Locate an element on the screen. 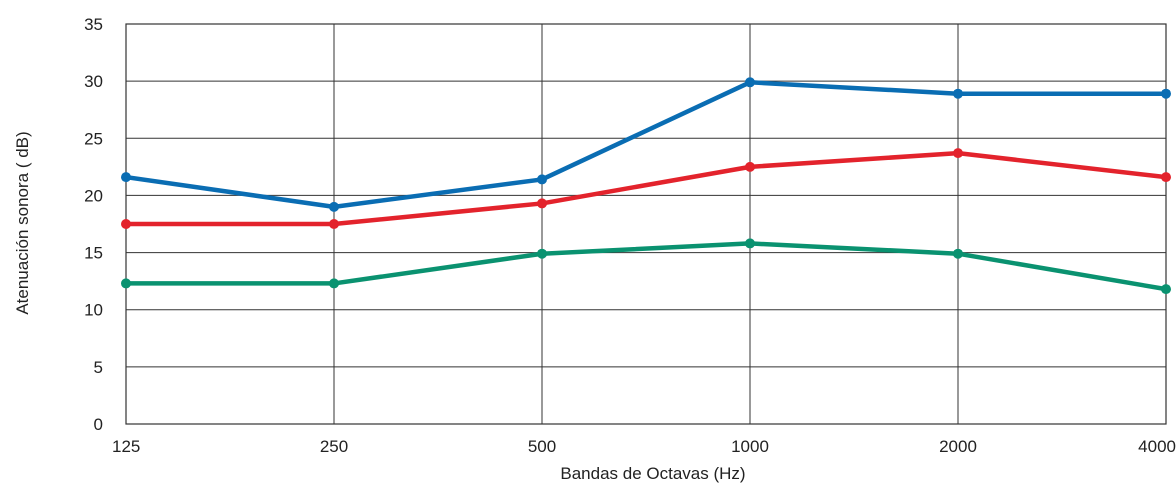  y-tick-labels: 0 5 10 15 20 25 30 35 is located at coordinates (93, 224).